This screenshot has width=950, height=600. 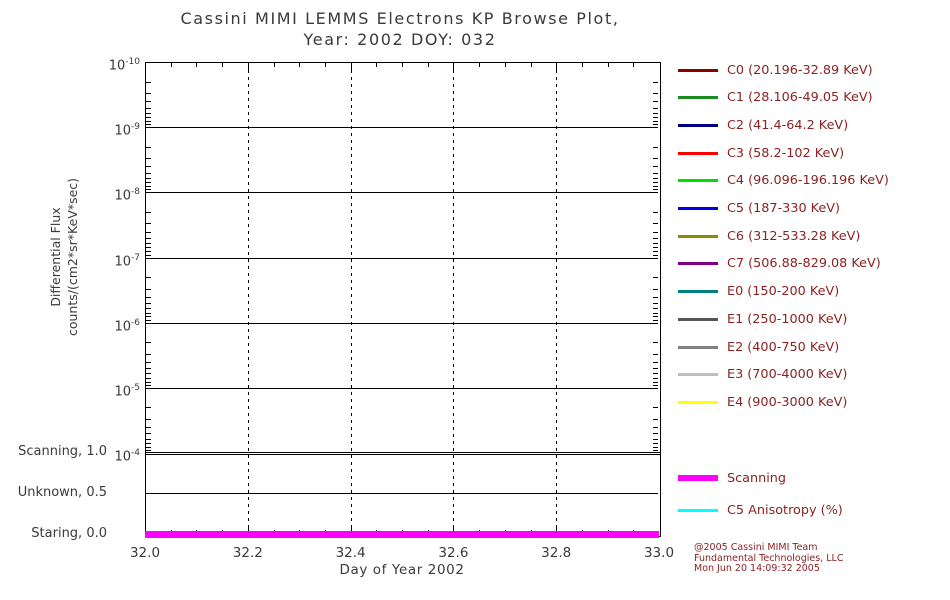 I want to click on status-tick-label: Unknown, 0.5, so click(x=62, y=492).